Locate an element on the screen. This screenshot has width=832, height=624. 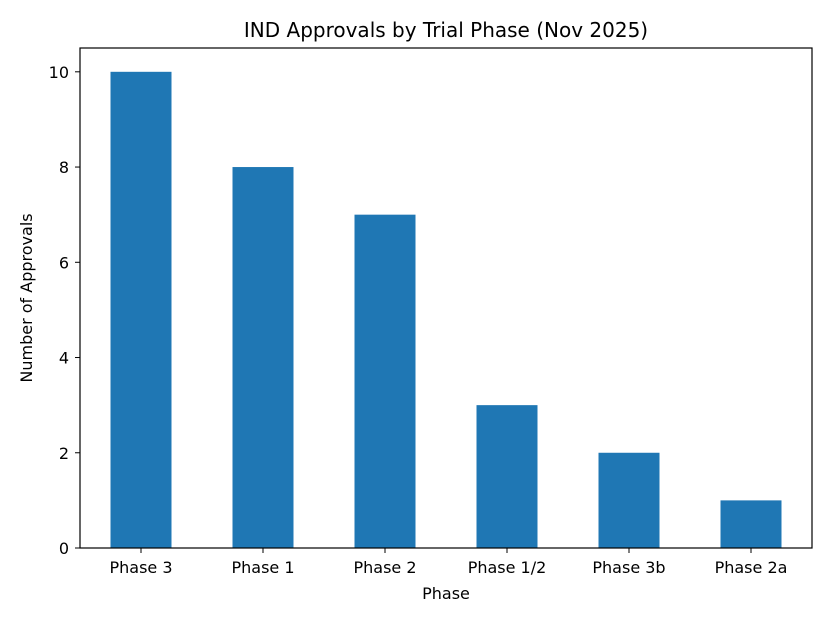
y-tick-label-3: 6 is located at coordinates (64, 262).